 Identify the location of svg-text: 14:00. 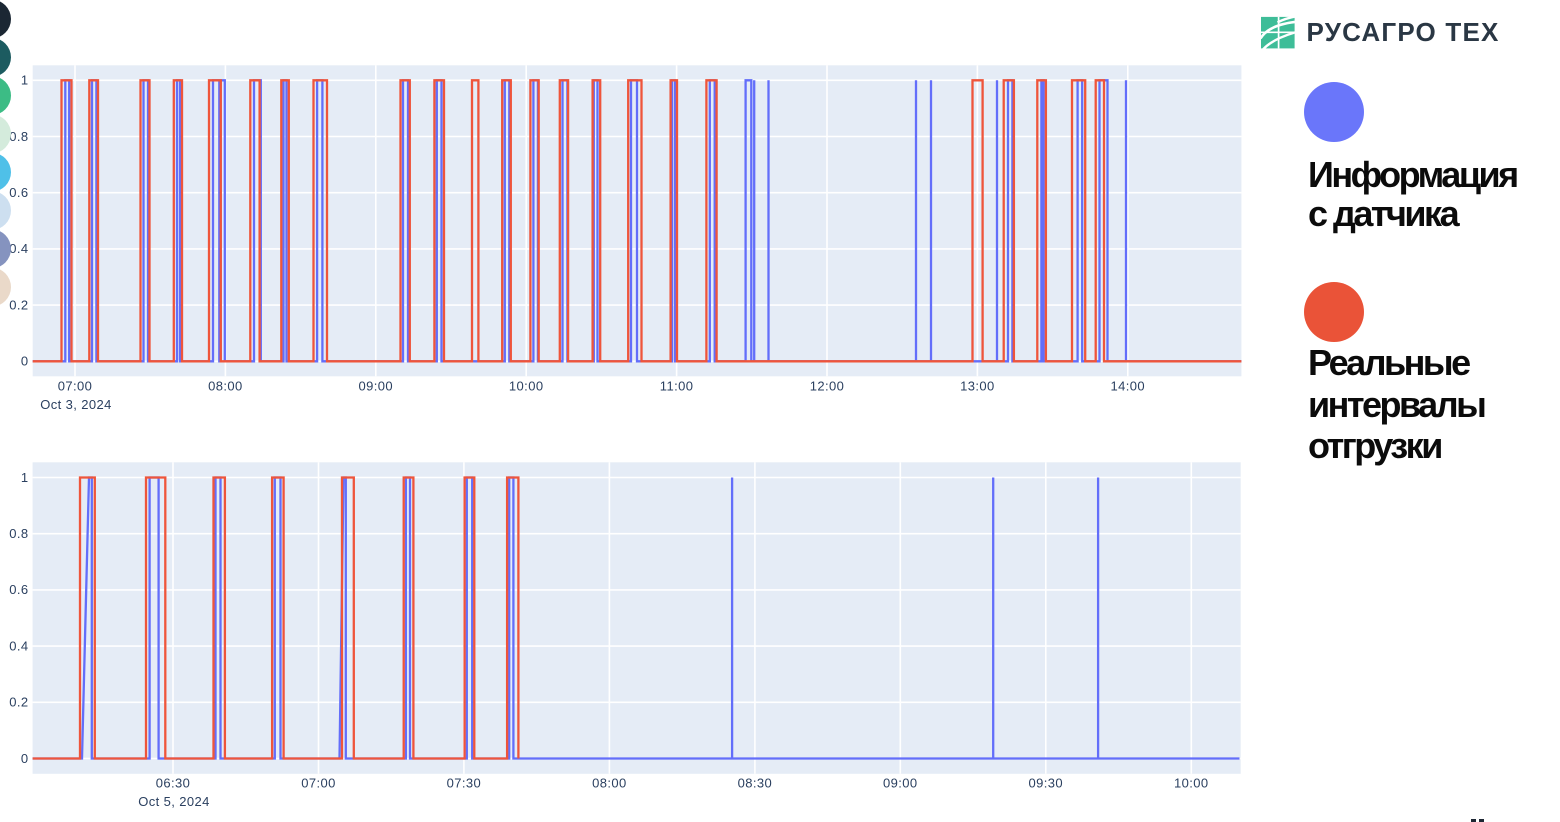
(1128, 386).